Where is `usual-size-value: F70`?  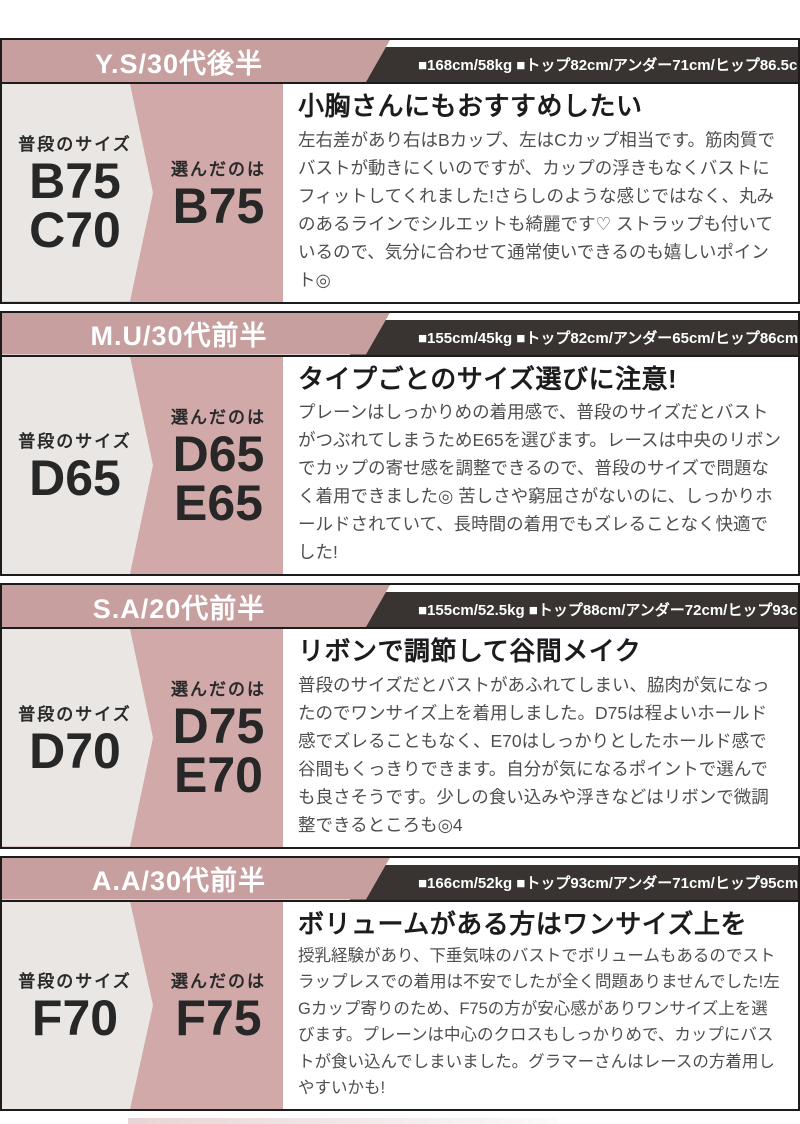
usual-size-value: F70 is located at coordinates (75, 1018).